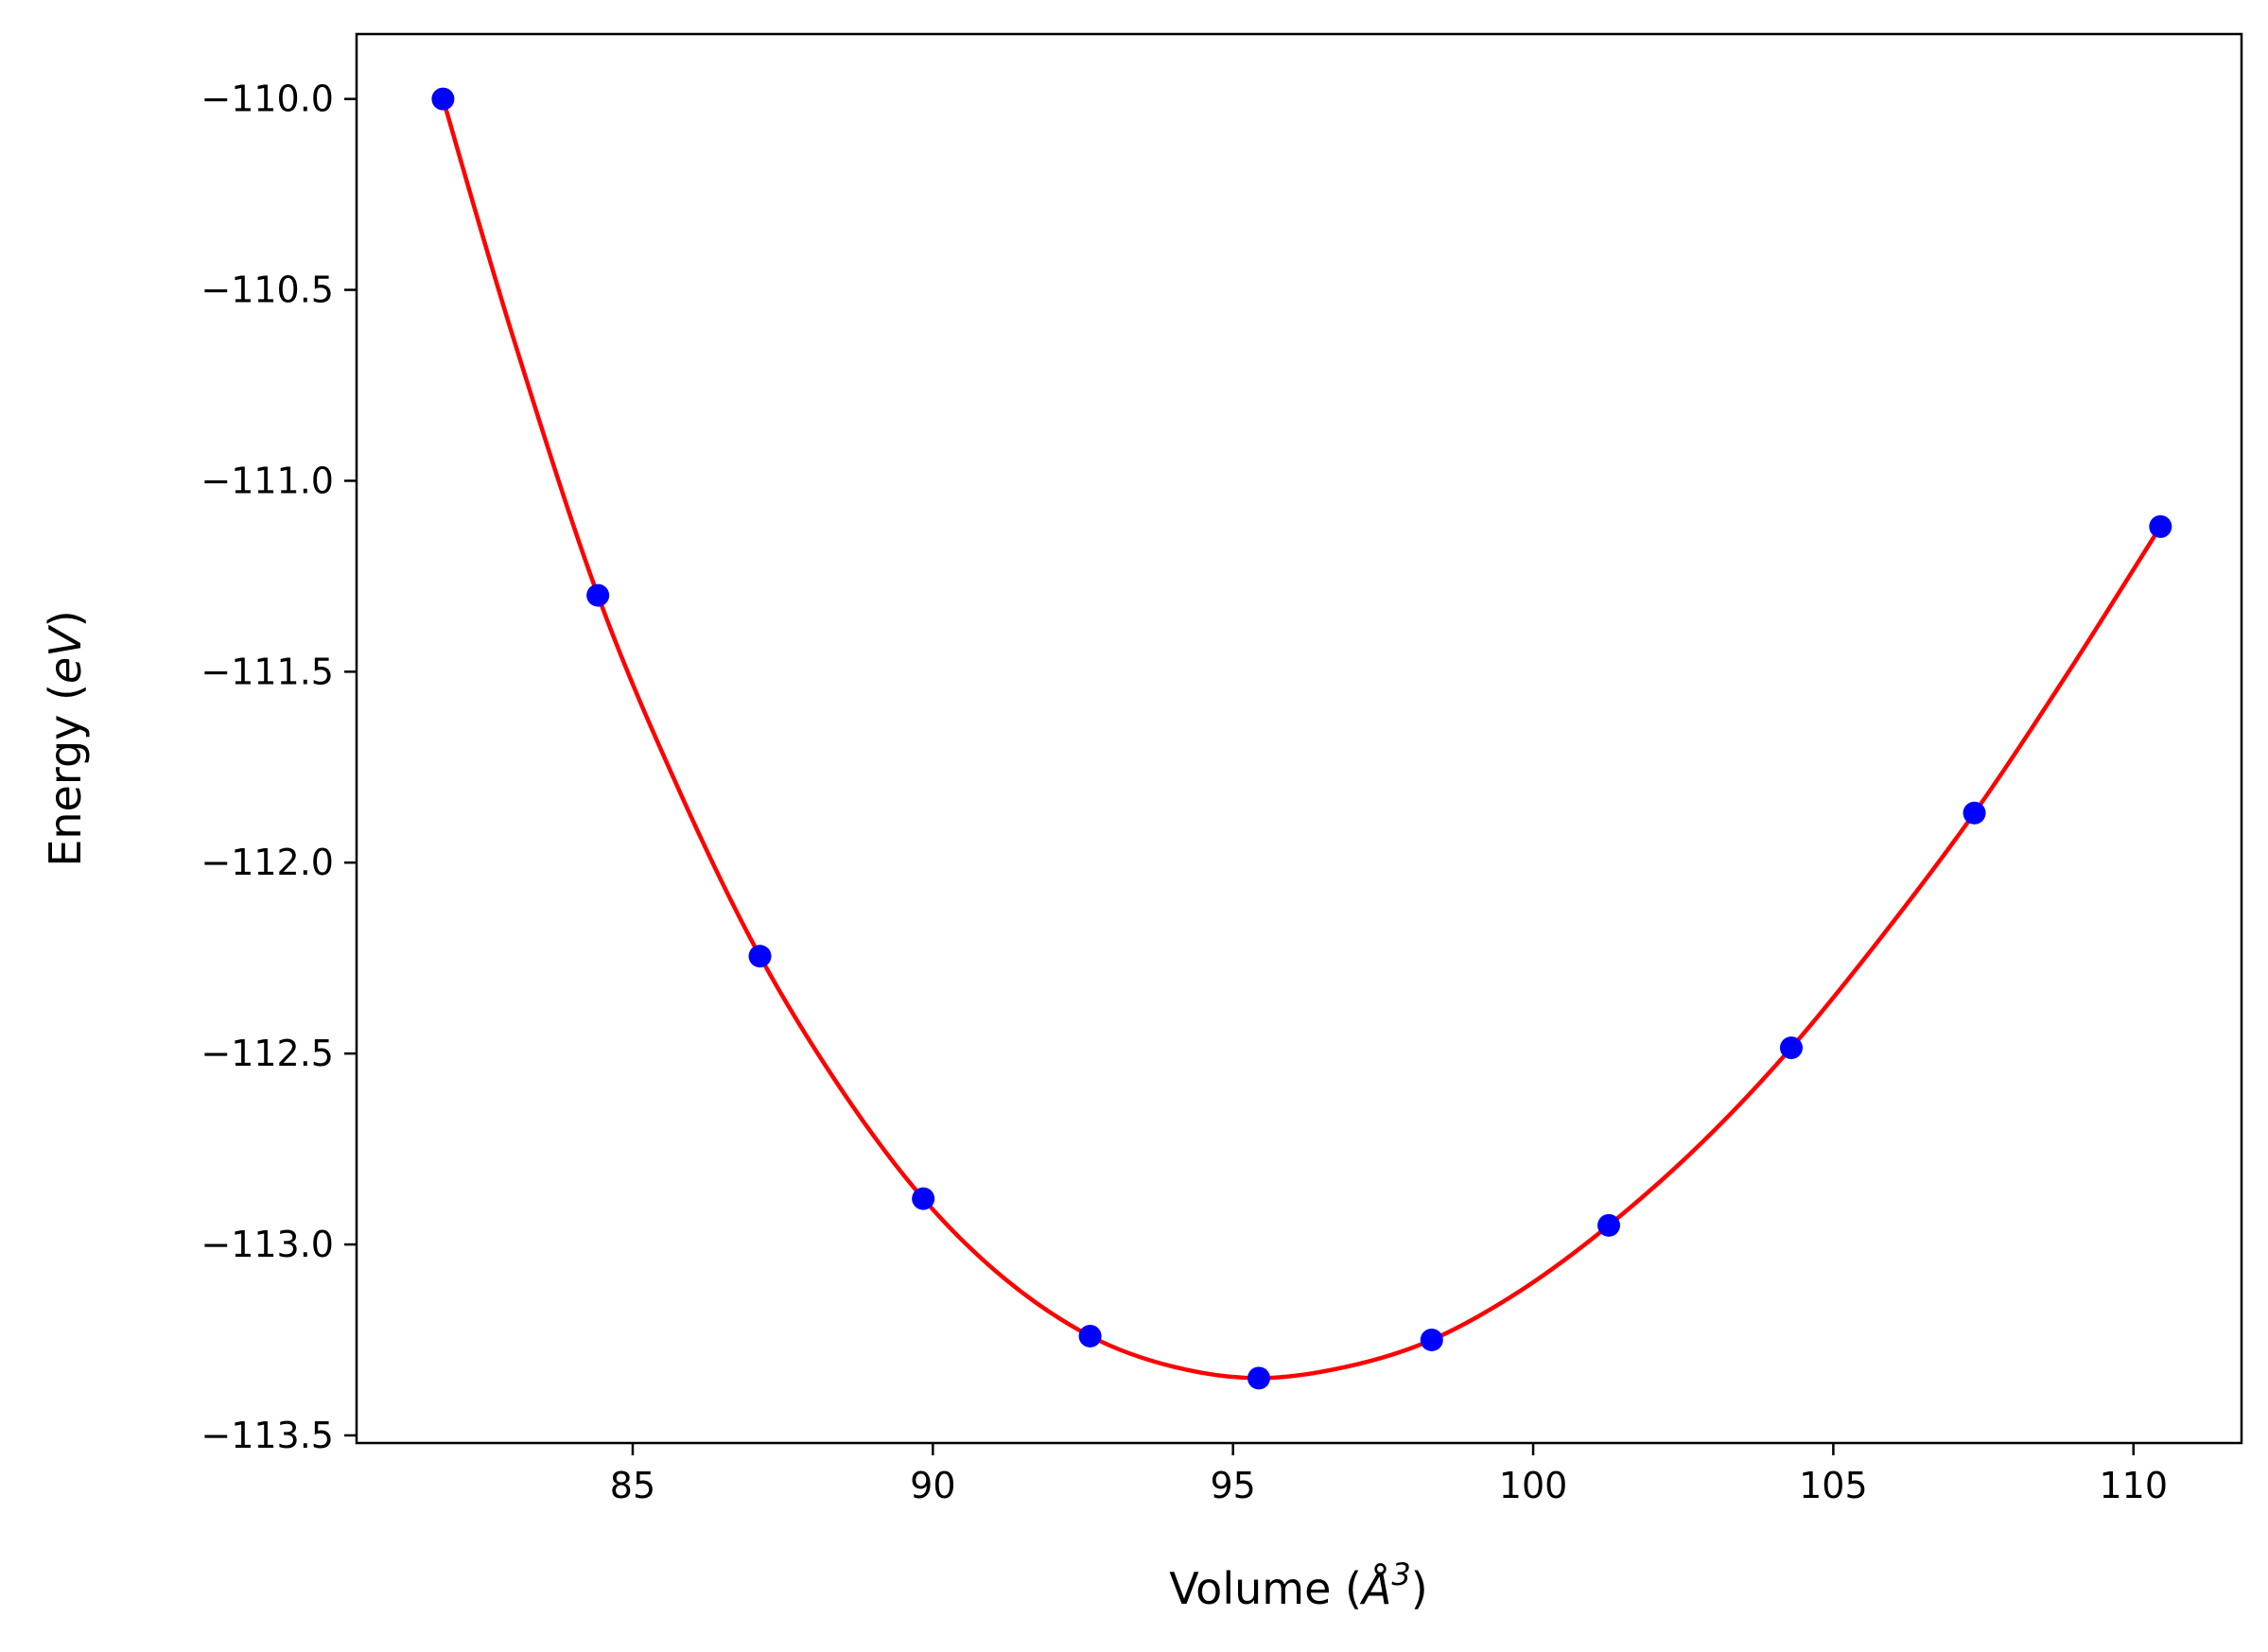  I want to click on y-axis-label-suffix: ), so click(65, 618).